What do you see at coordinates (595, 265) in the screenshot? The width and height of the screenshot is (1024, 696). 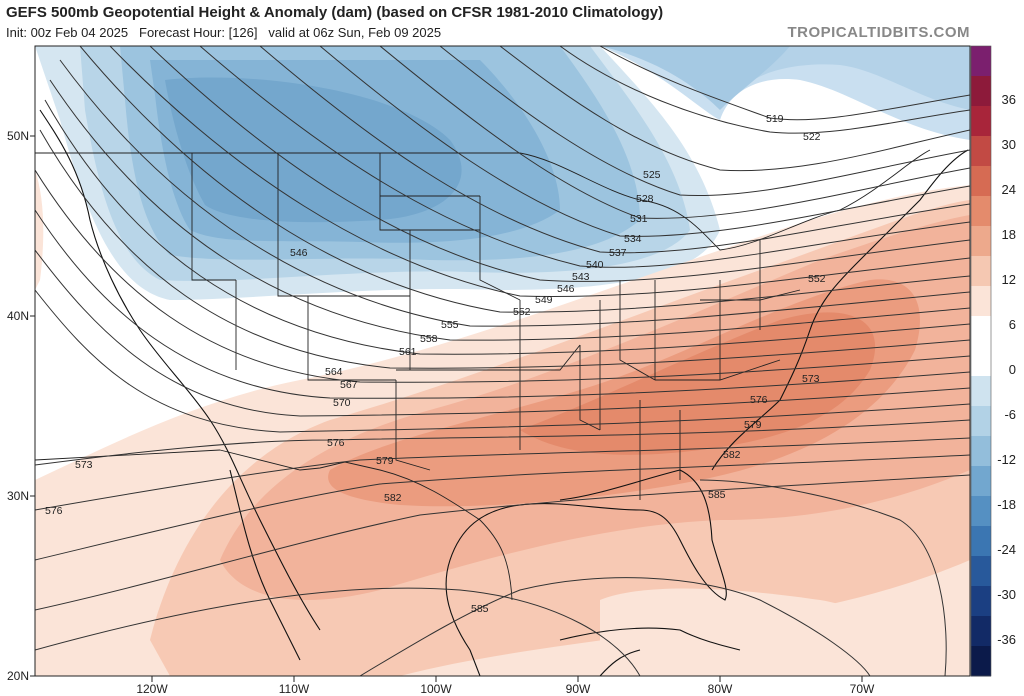 I see `contour-label: 540` at bounding box center [595, 265].